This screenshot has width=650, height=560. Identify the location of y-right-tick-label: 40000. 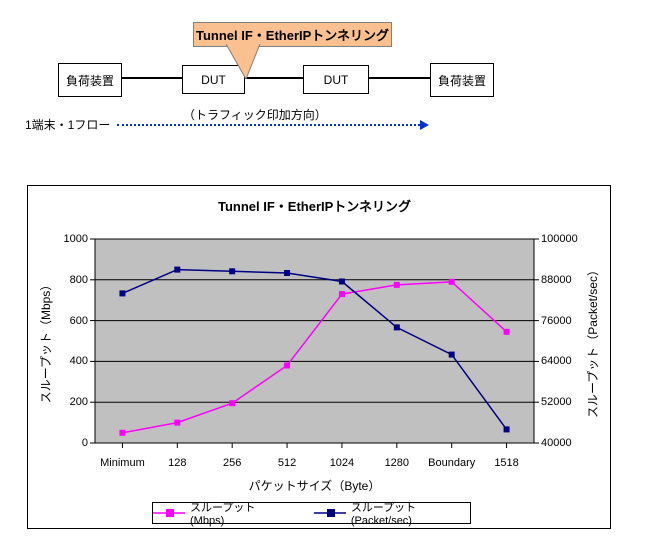
(556, 443).